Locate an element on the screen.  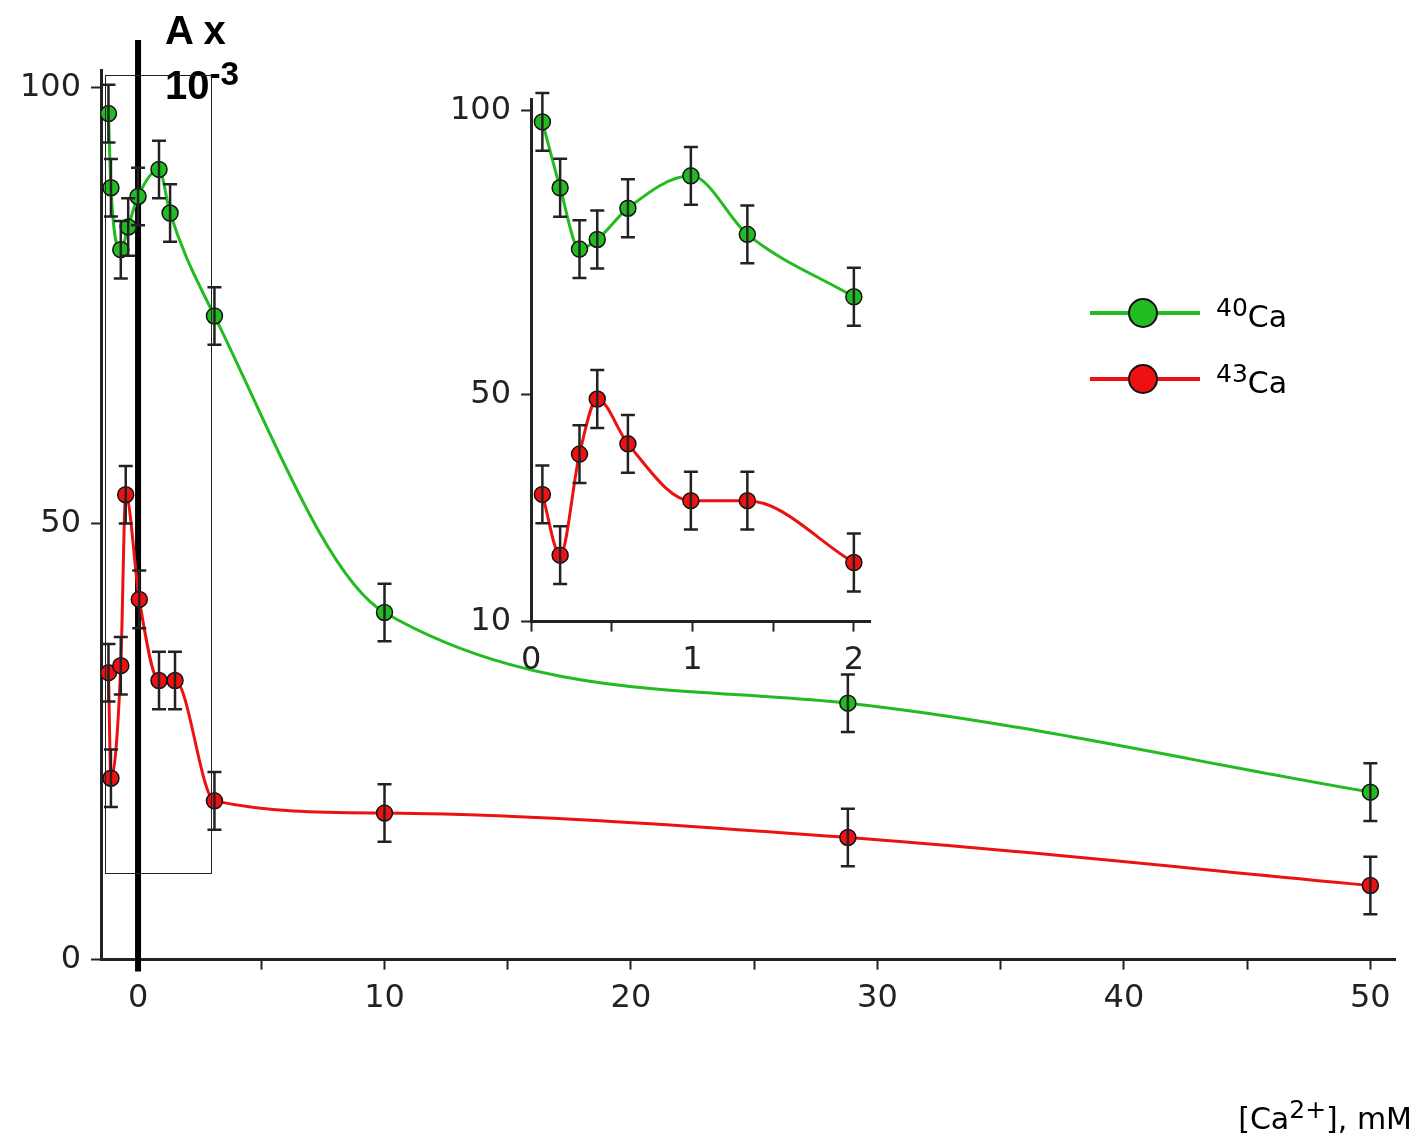
x-tick-label: 2 is located at coordinates (854, 658).